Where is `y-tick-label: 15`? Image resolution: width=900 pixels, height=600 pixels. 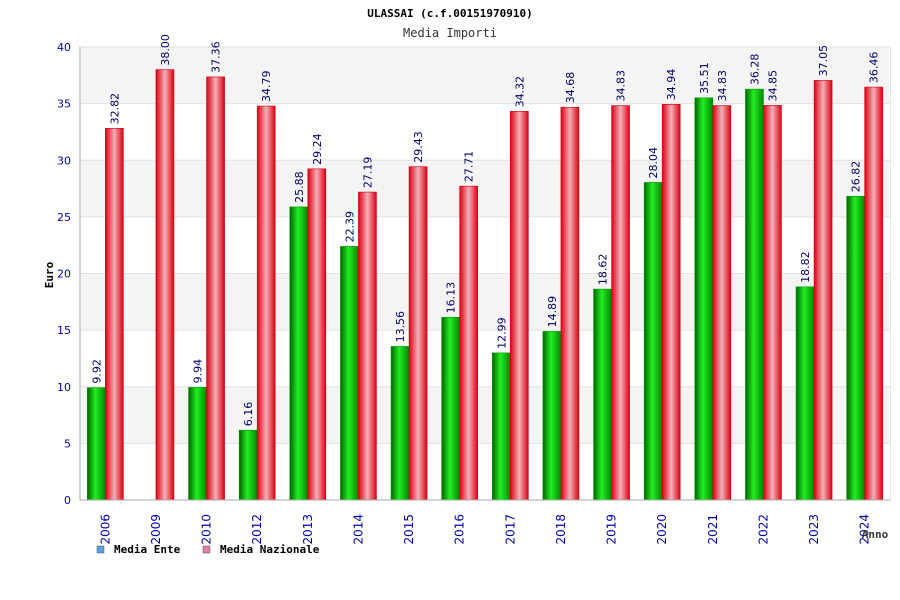 y-tick-label: 15 is located at coordinates (64, 330).